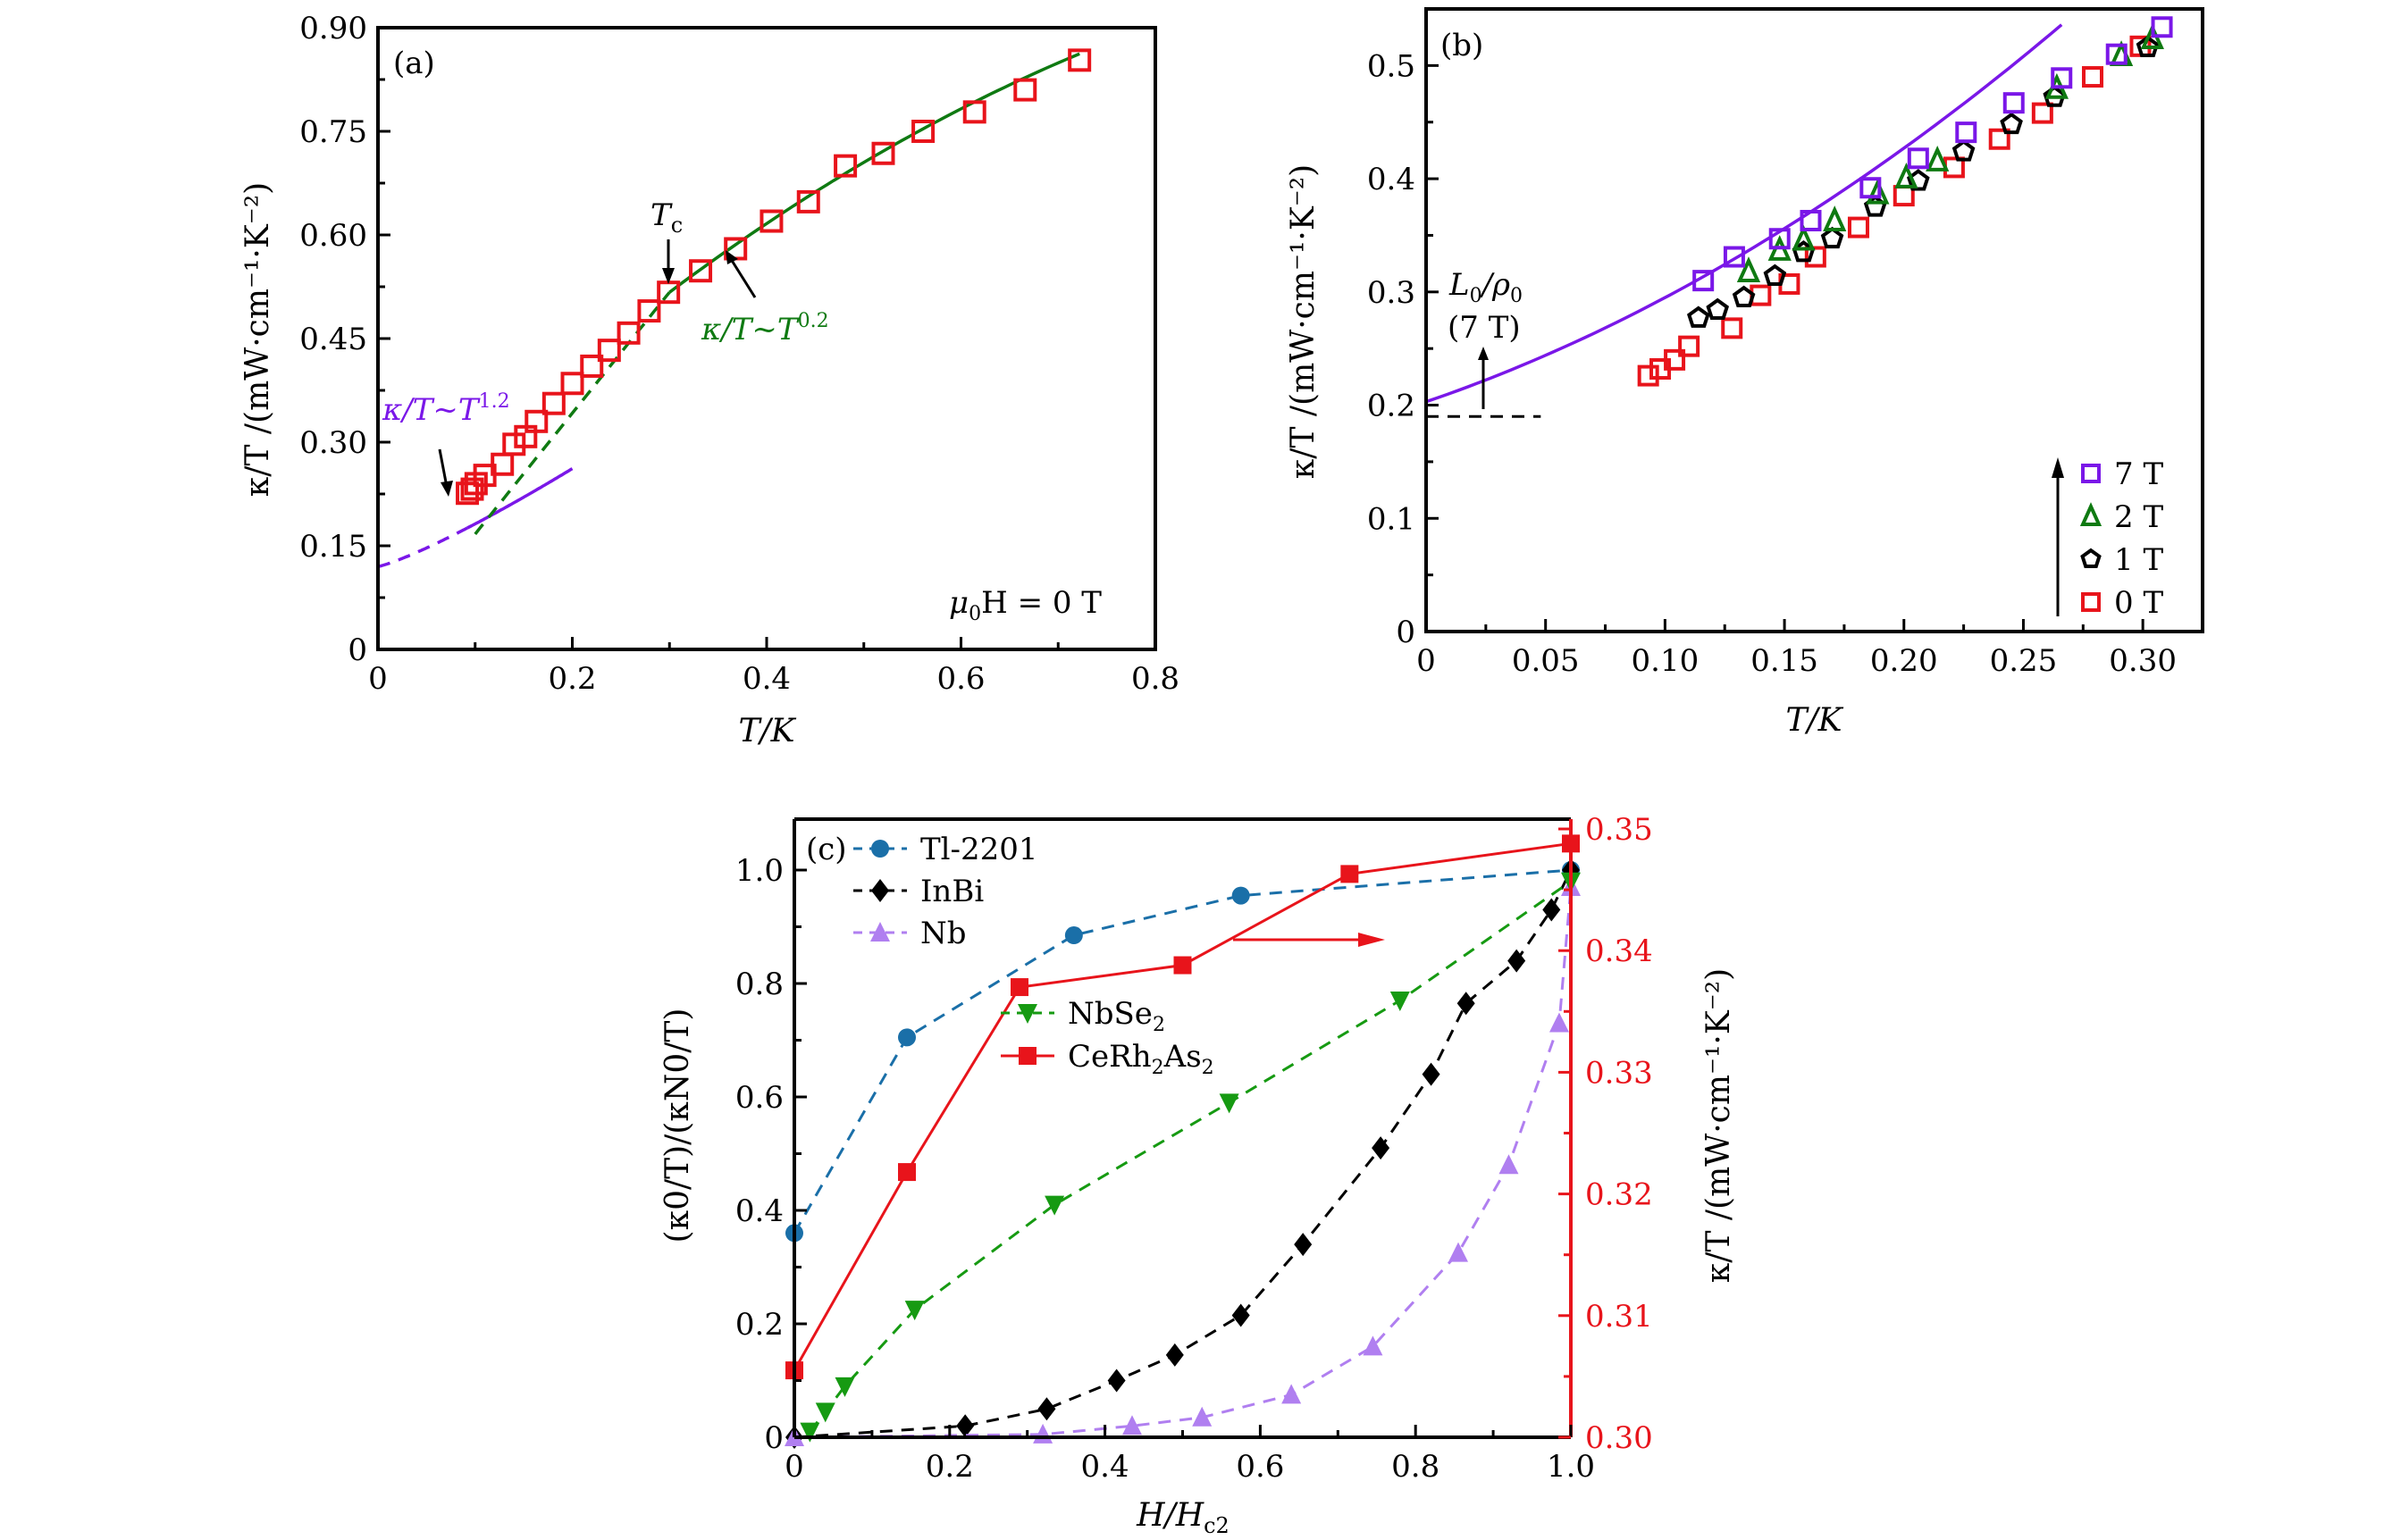 Image resolution: width=2392 pixels, height=1540 pixels. What do you see at coordinates (1619, 830) in the screenshot?
I see `y-right-tick-label: 0.35` at bounding box center [1619, 830].